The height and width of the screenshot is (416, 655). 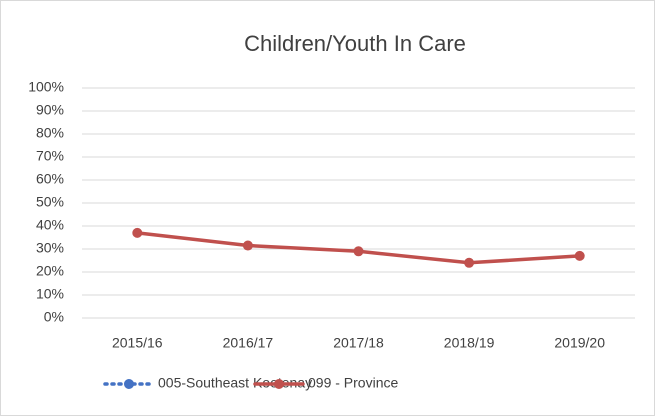 I want to click on chart-title: Children/Youth In Care, so click(x=355, y=43).